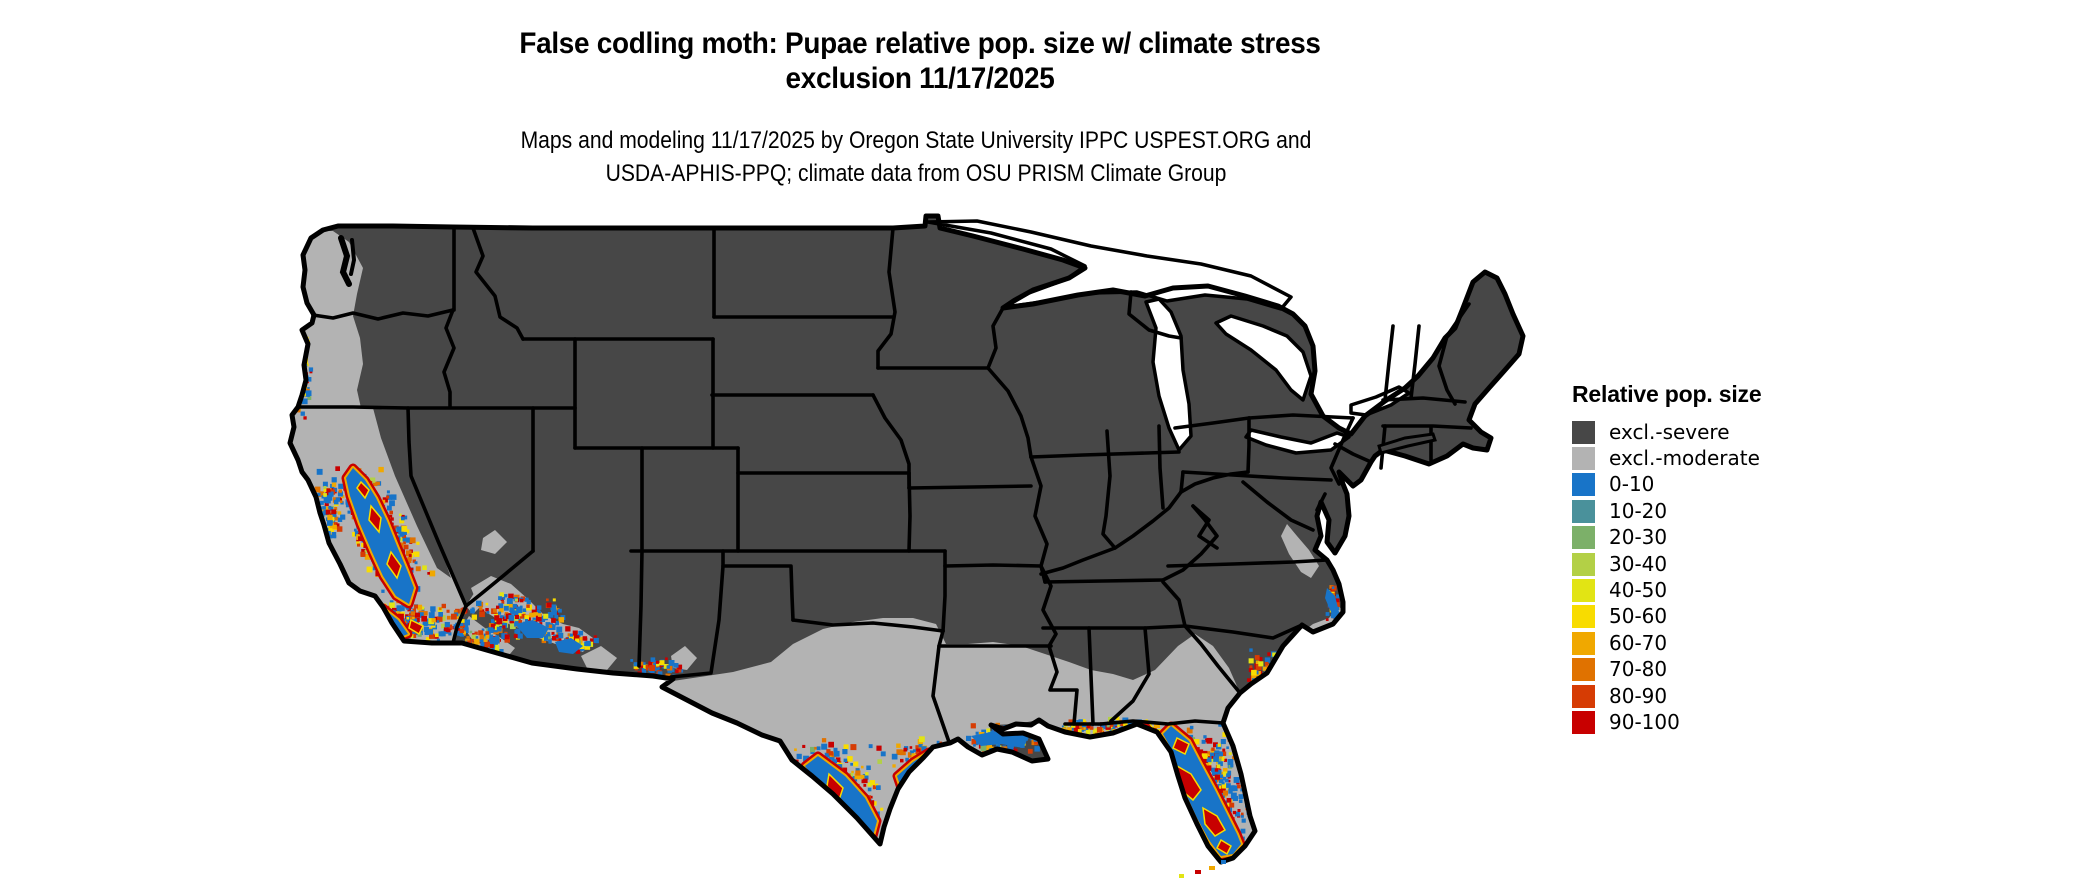 The image size is (2100, 892). I want to click on legend-item: 70-80, so click(1666, 670).